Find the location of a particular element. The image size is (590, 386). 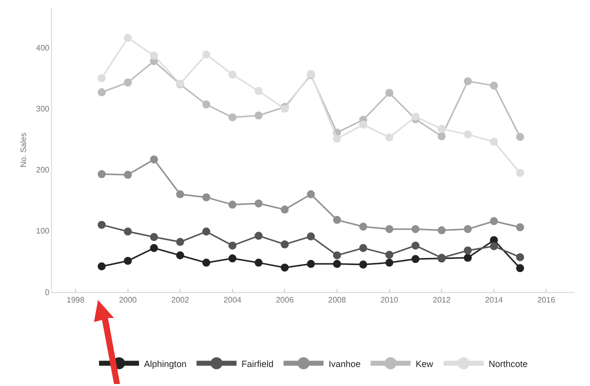

y-tick-label: 0 is located at coordinates (47, 292).